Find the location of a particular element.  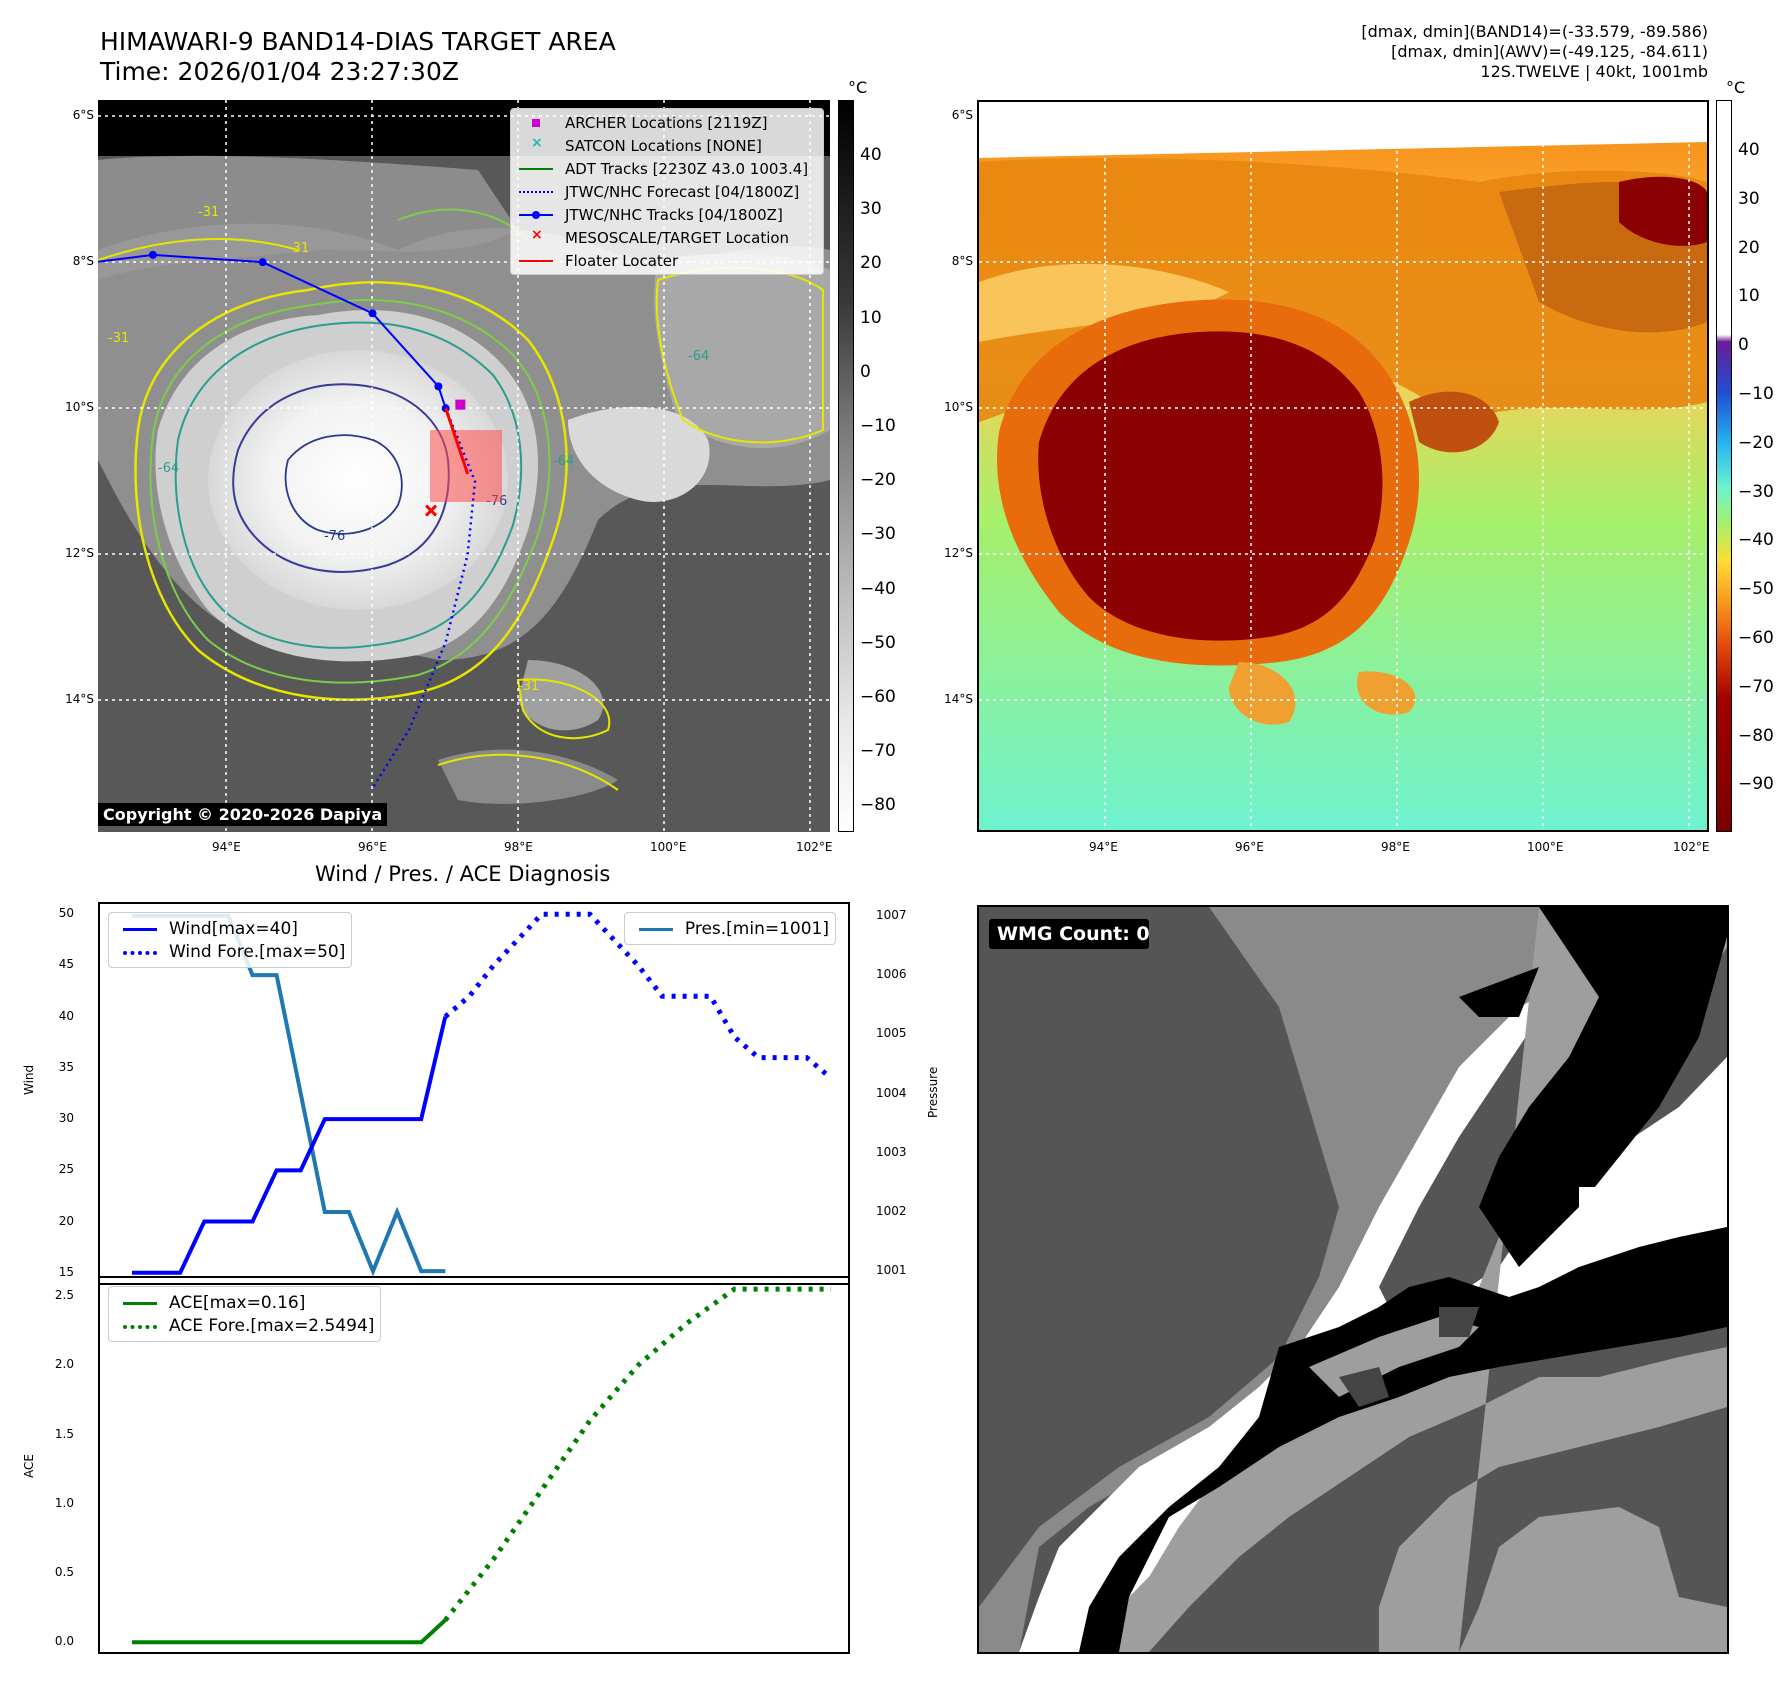

ace-legend: ACE[max=0.16] ACE Fore.[max=2.5494] is located at coordinates (245, 1314).